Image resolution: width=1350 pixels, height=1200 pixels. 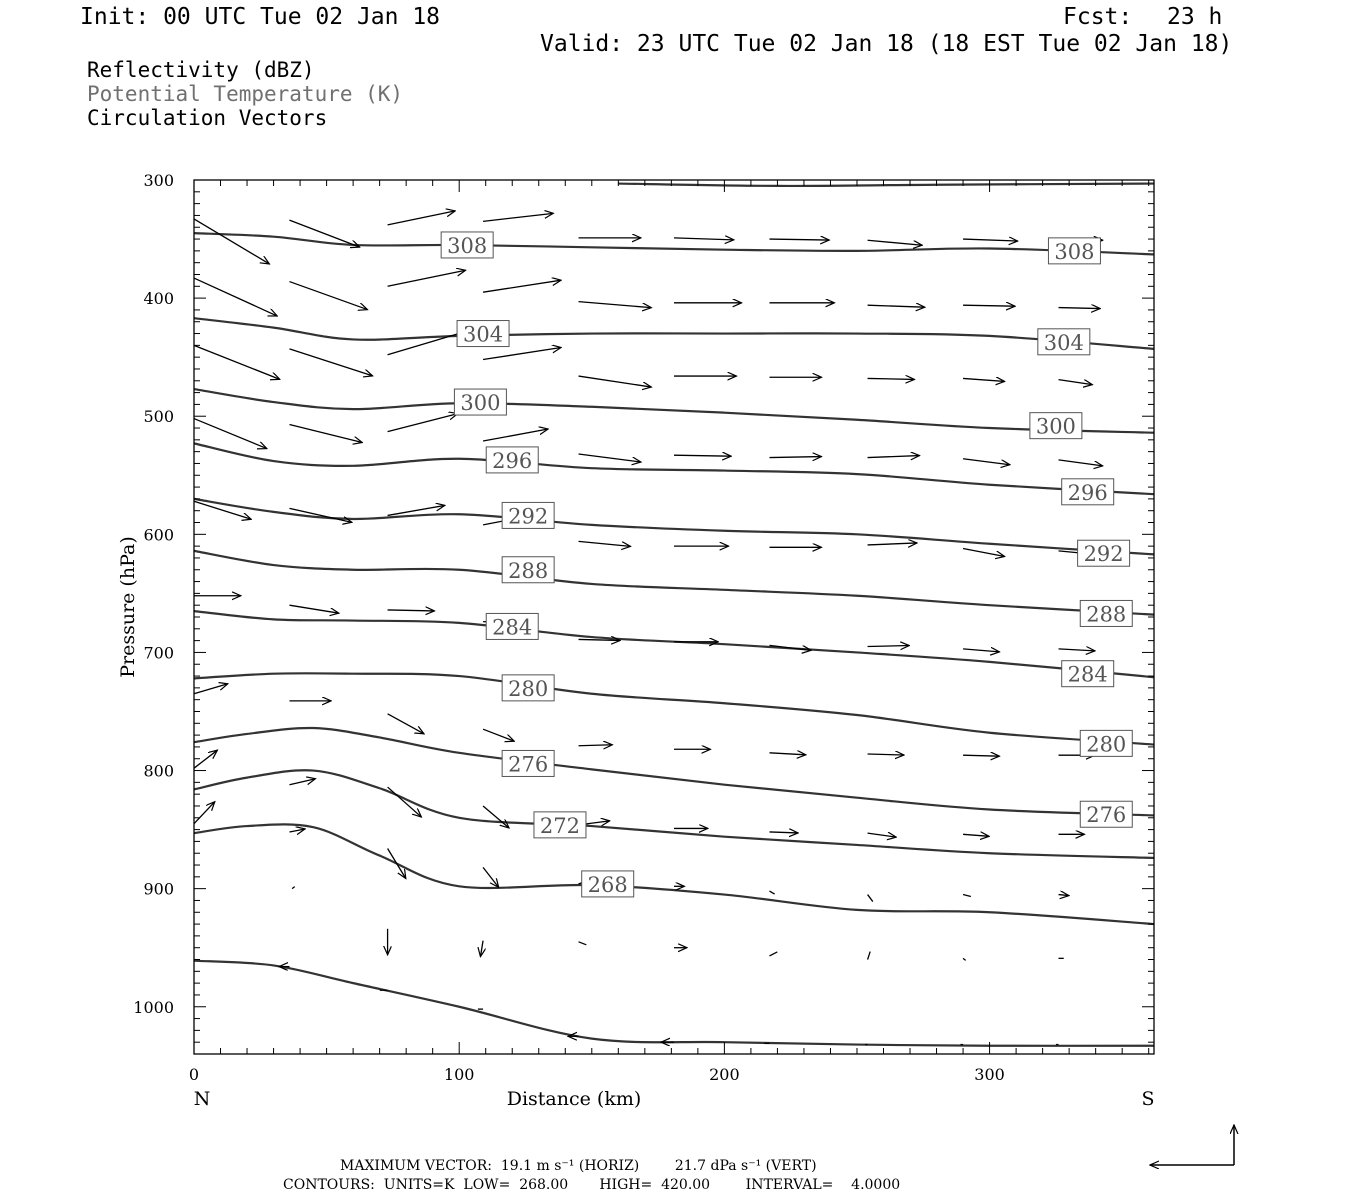 What do you see at coordinates (158, 771) in the screenshot?
I see `y-tick-label: 800` at bounding box center [158, 771].